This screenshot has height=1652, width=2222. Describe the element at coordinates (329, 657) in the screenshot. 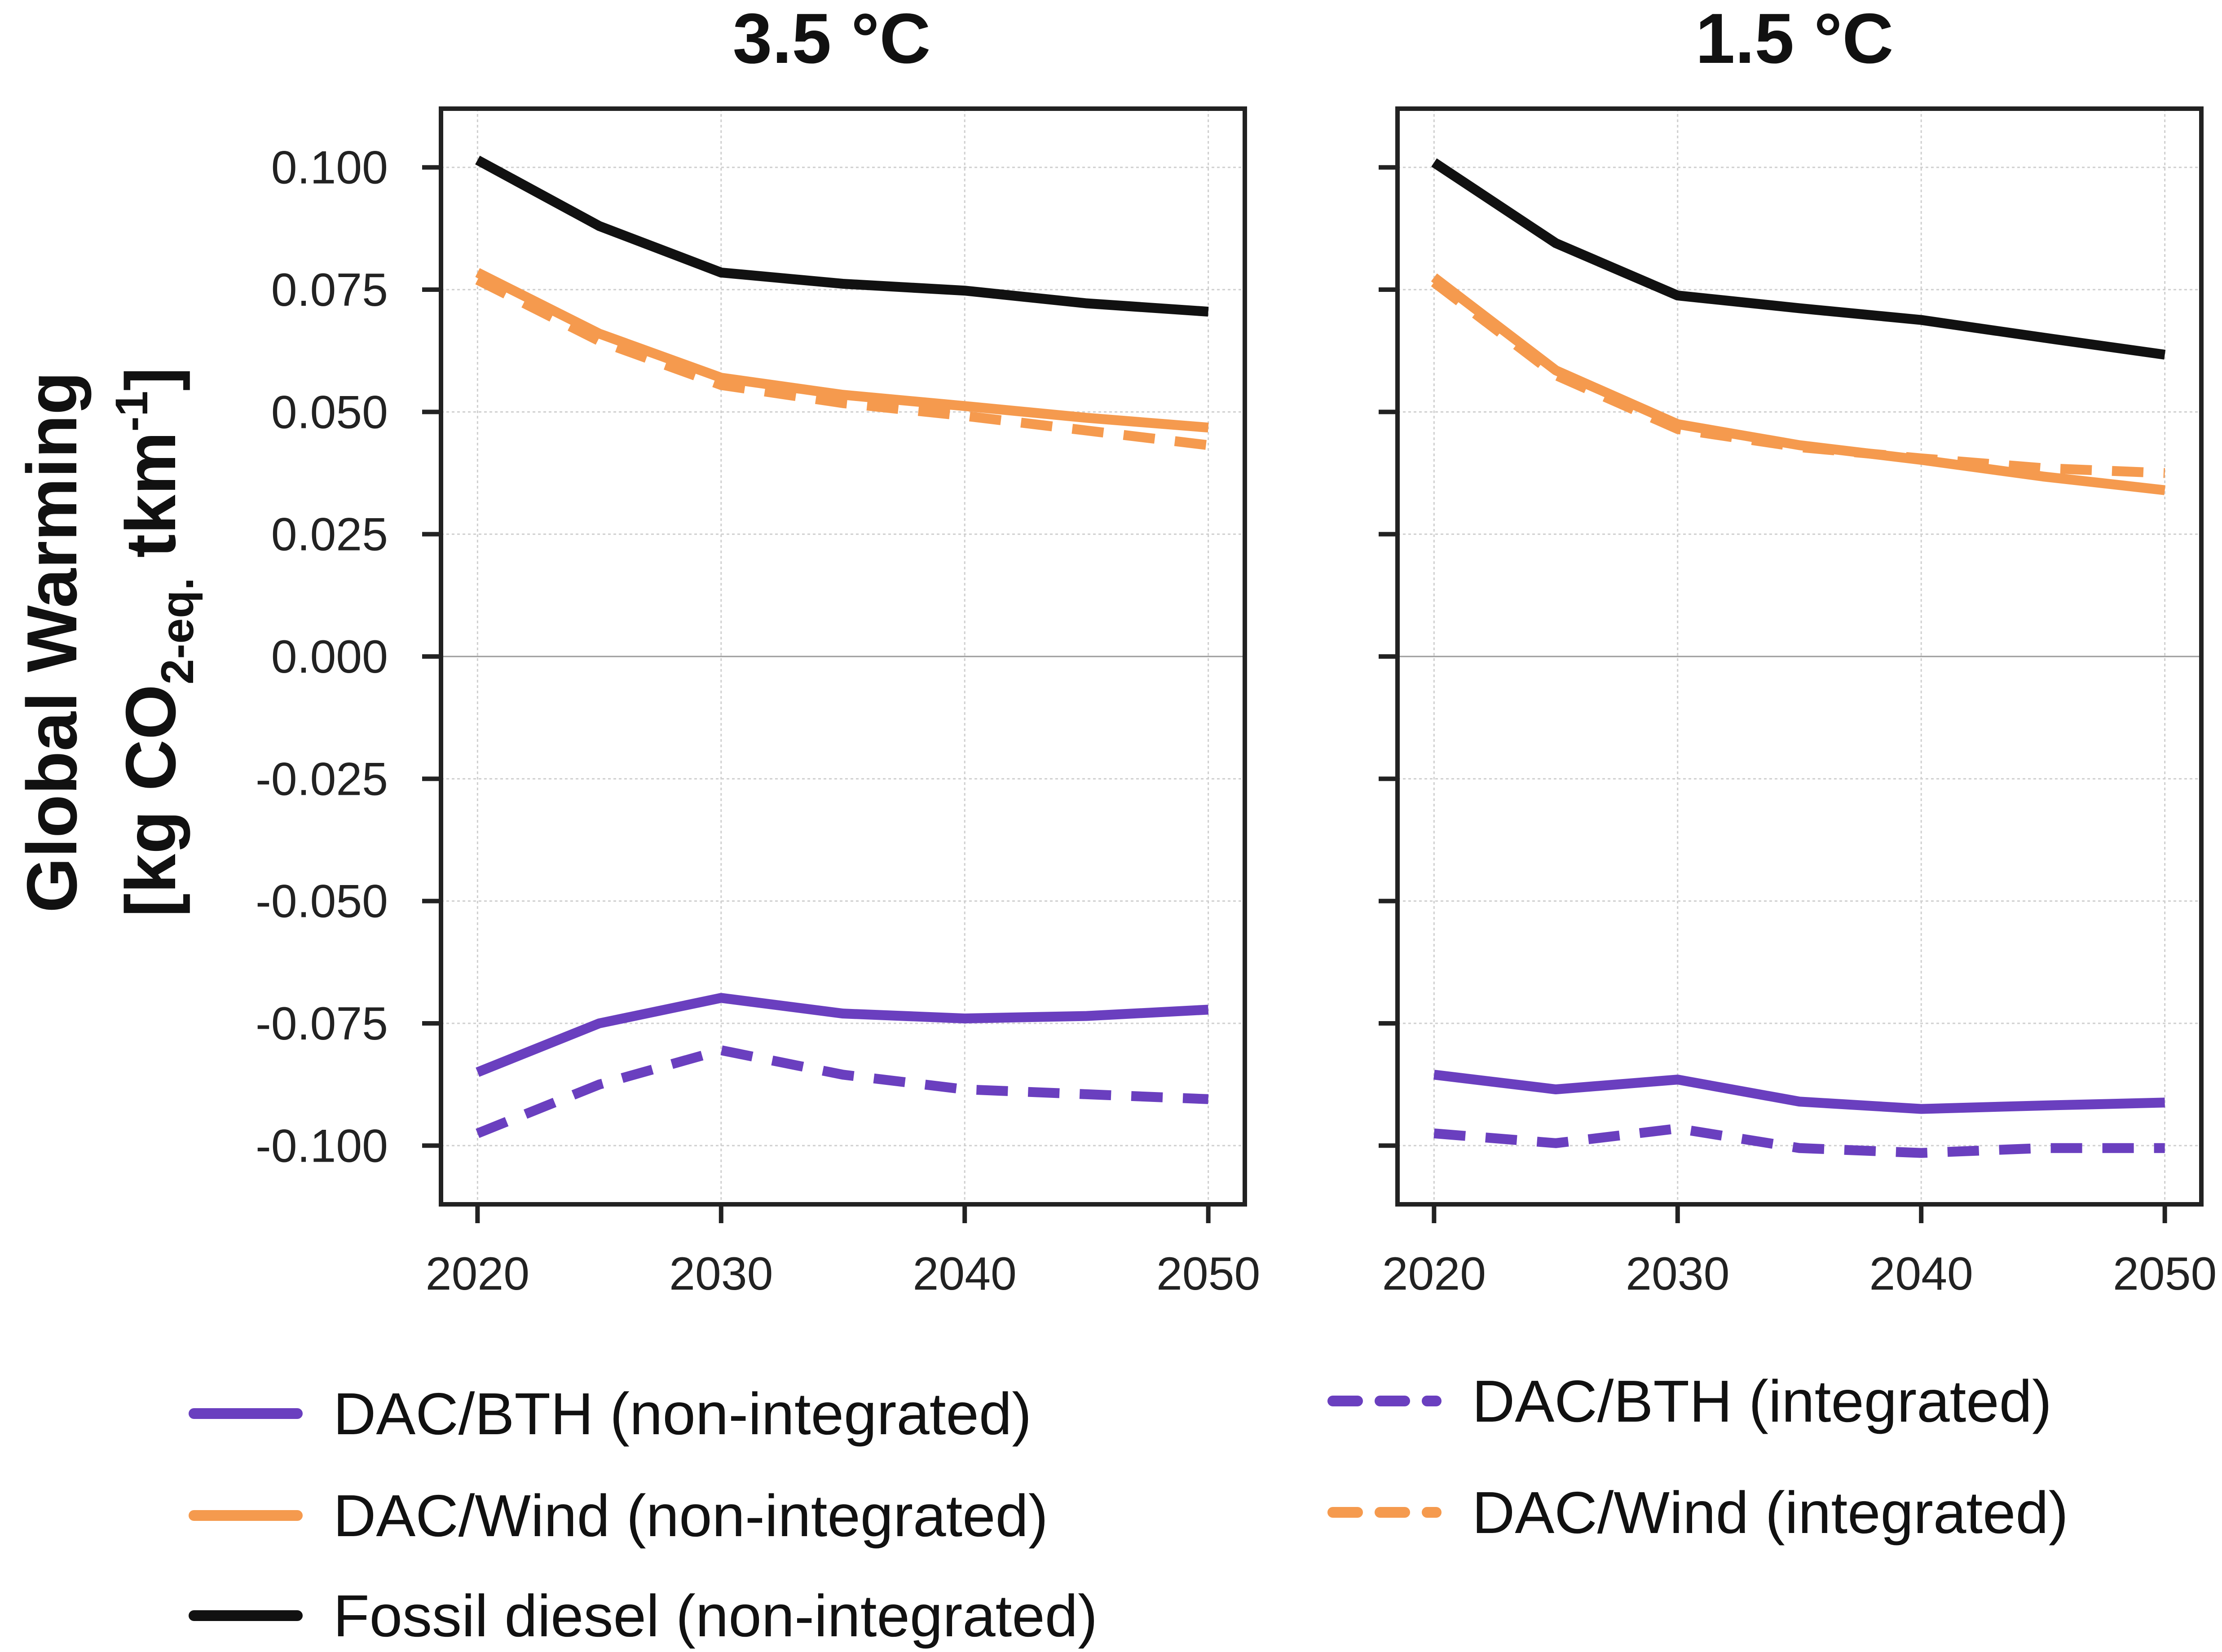

I see `y-tick-label: 0.000` at that location.